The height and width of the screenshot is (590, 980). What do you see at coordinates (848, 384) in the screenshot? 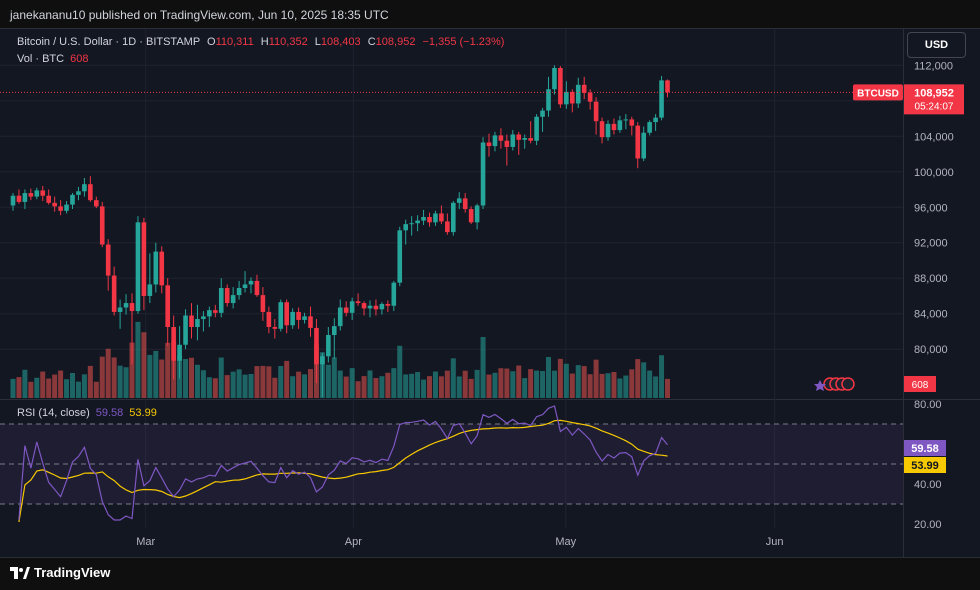
I see `event-flag-icon` at bounding box center [848, 384].